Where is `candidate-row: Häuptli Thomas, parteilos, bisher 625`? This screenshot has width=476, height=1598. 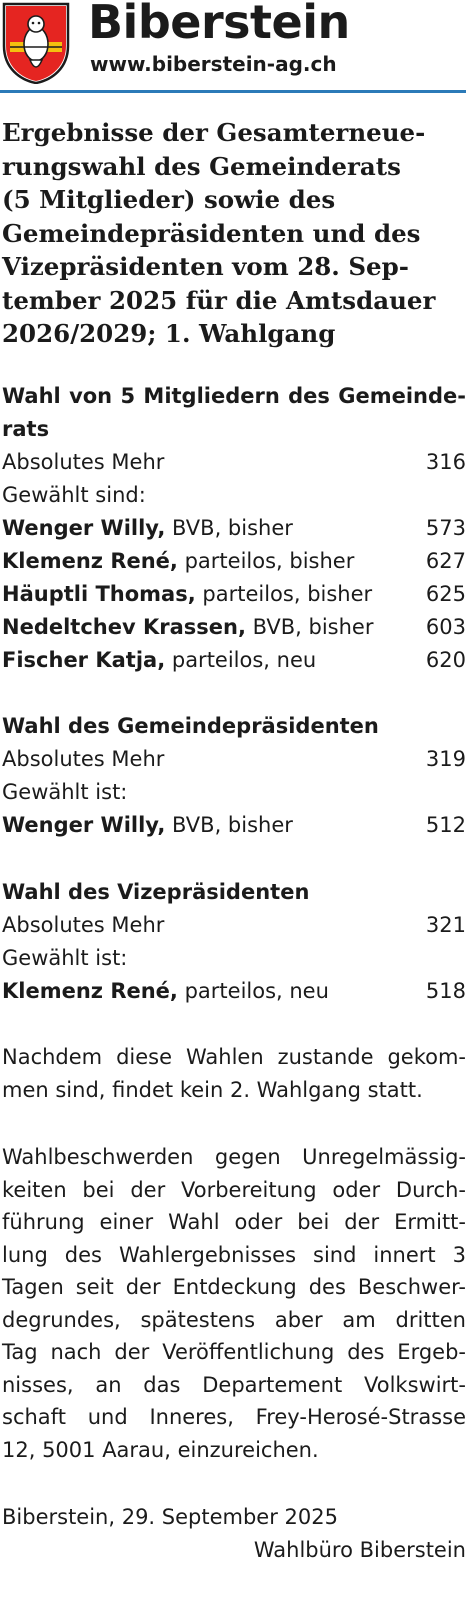 candidate-row: Häuptli Thomas, parteilos, bisher 625 is located at coordinates (234, 594).